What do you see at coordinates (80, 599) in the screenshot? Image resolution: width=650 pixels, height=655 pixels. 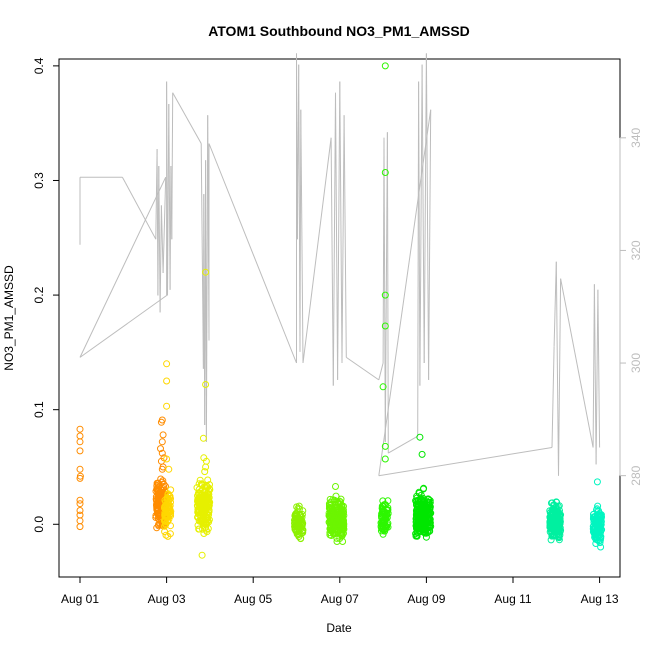 I see `x-tick-label: Aug 01` at bounding box center [80, 599].